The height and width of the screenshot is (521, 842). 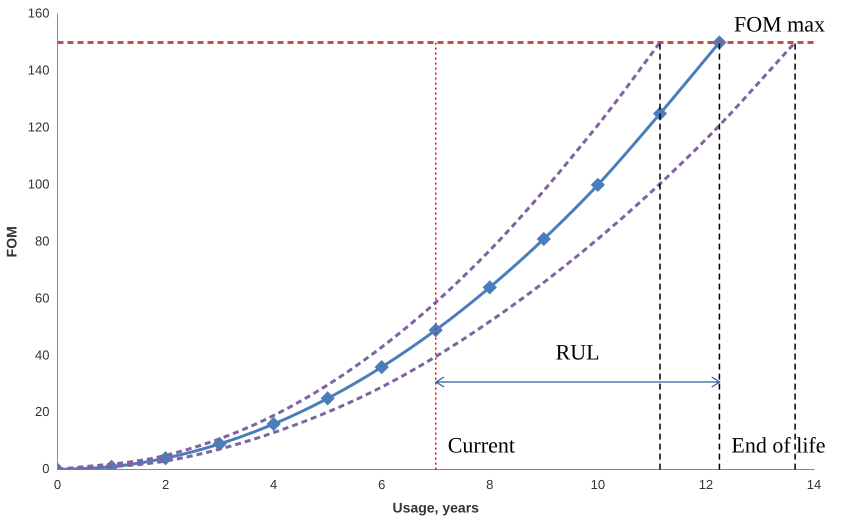 What do you see at coordinates (11, 242) in the screenshot?
I see `y-axis-title: FOM` at bounding box center [11, 242].